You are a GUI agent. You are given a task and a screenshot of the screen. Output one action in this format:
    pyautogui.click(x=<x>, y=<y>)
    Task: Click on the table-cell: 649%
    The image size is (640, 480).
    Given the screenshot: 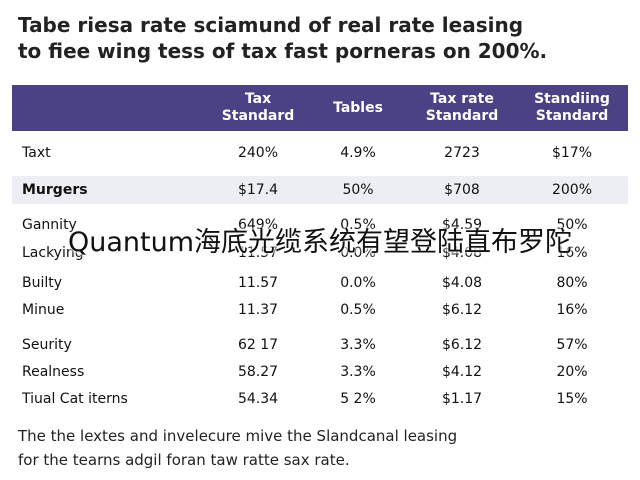 What is the action you would take?
    pyautogui.click(x=258, y=225)
    